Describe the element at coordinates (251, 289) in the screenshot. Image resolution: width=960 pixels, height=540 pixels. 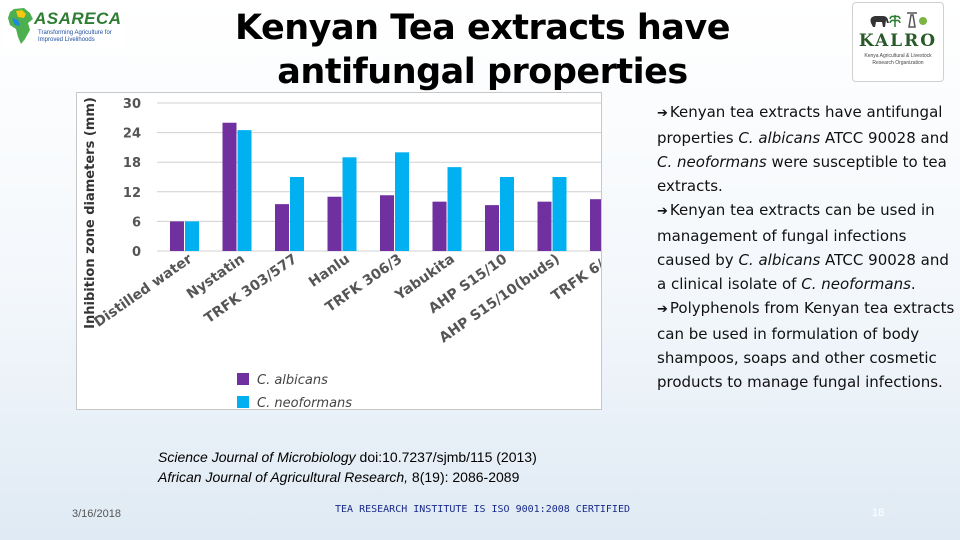
I see `x-tick-label: TRFK 303/577` at that location.